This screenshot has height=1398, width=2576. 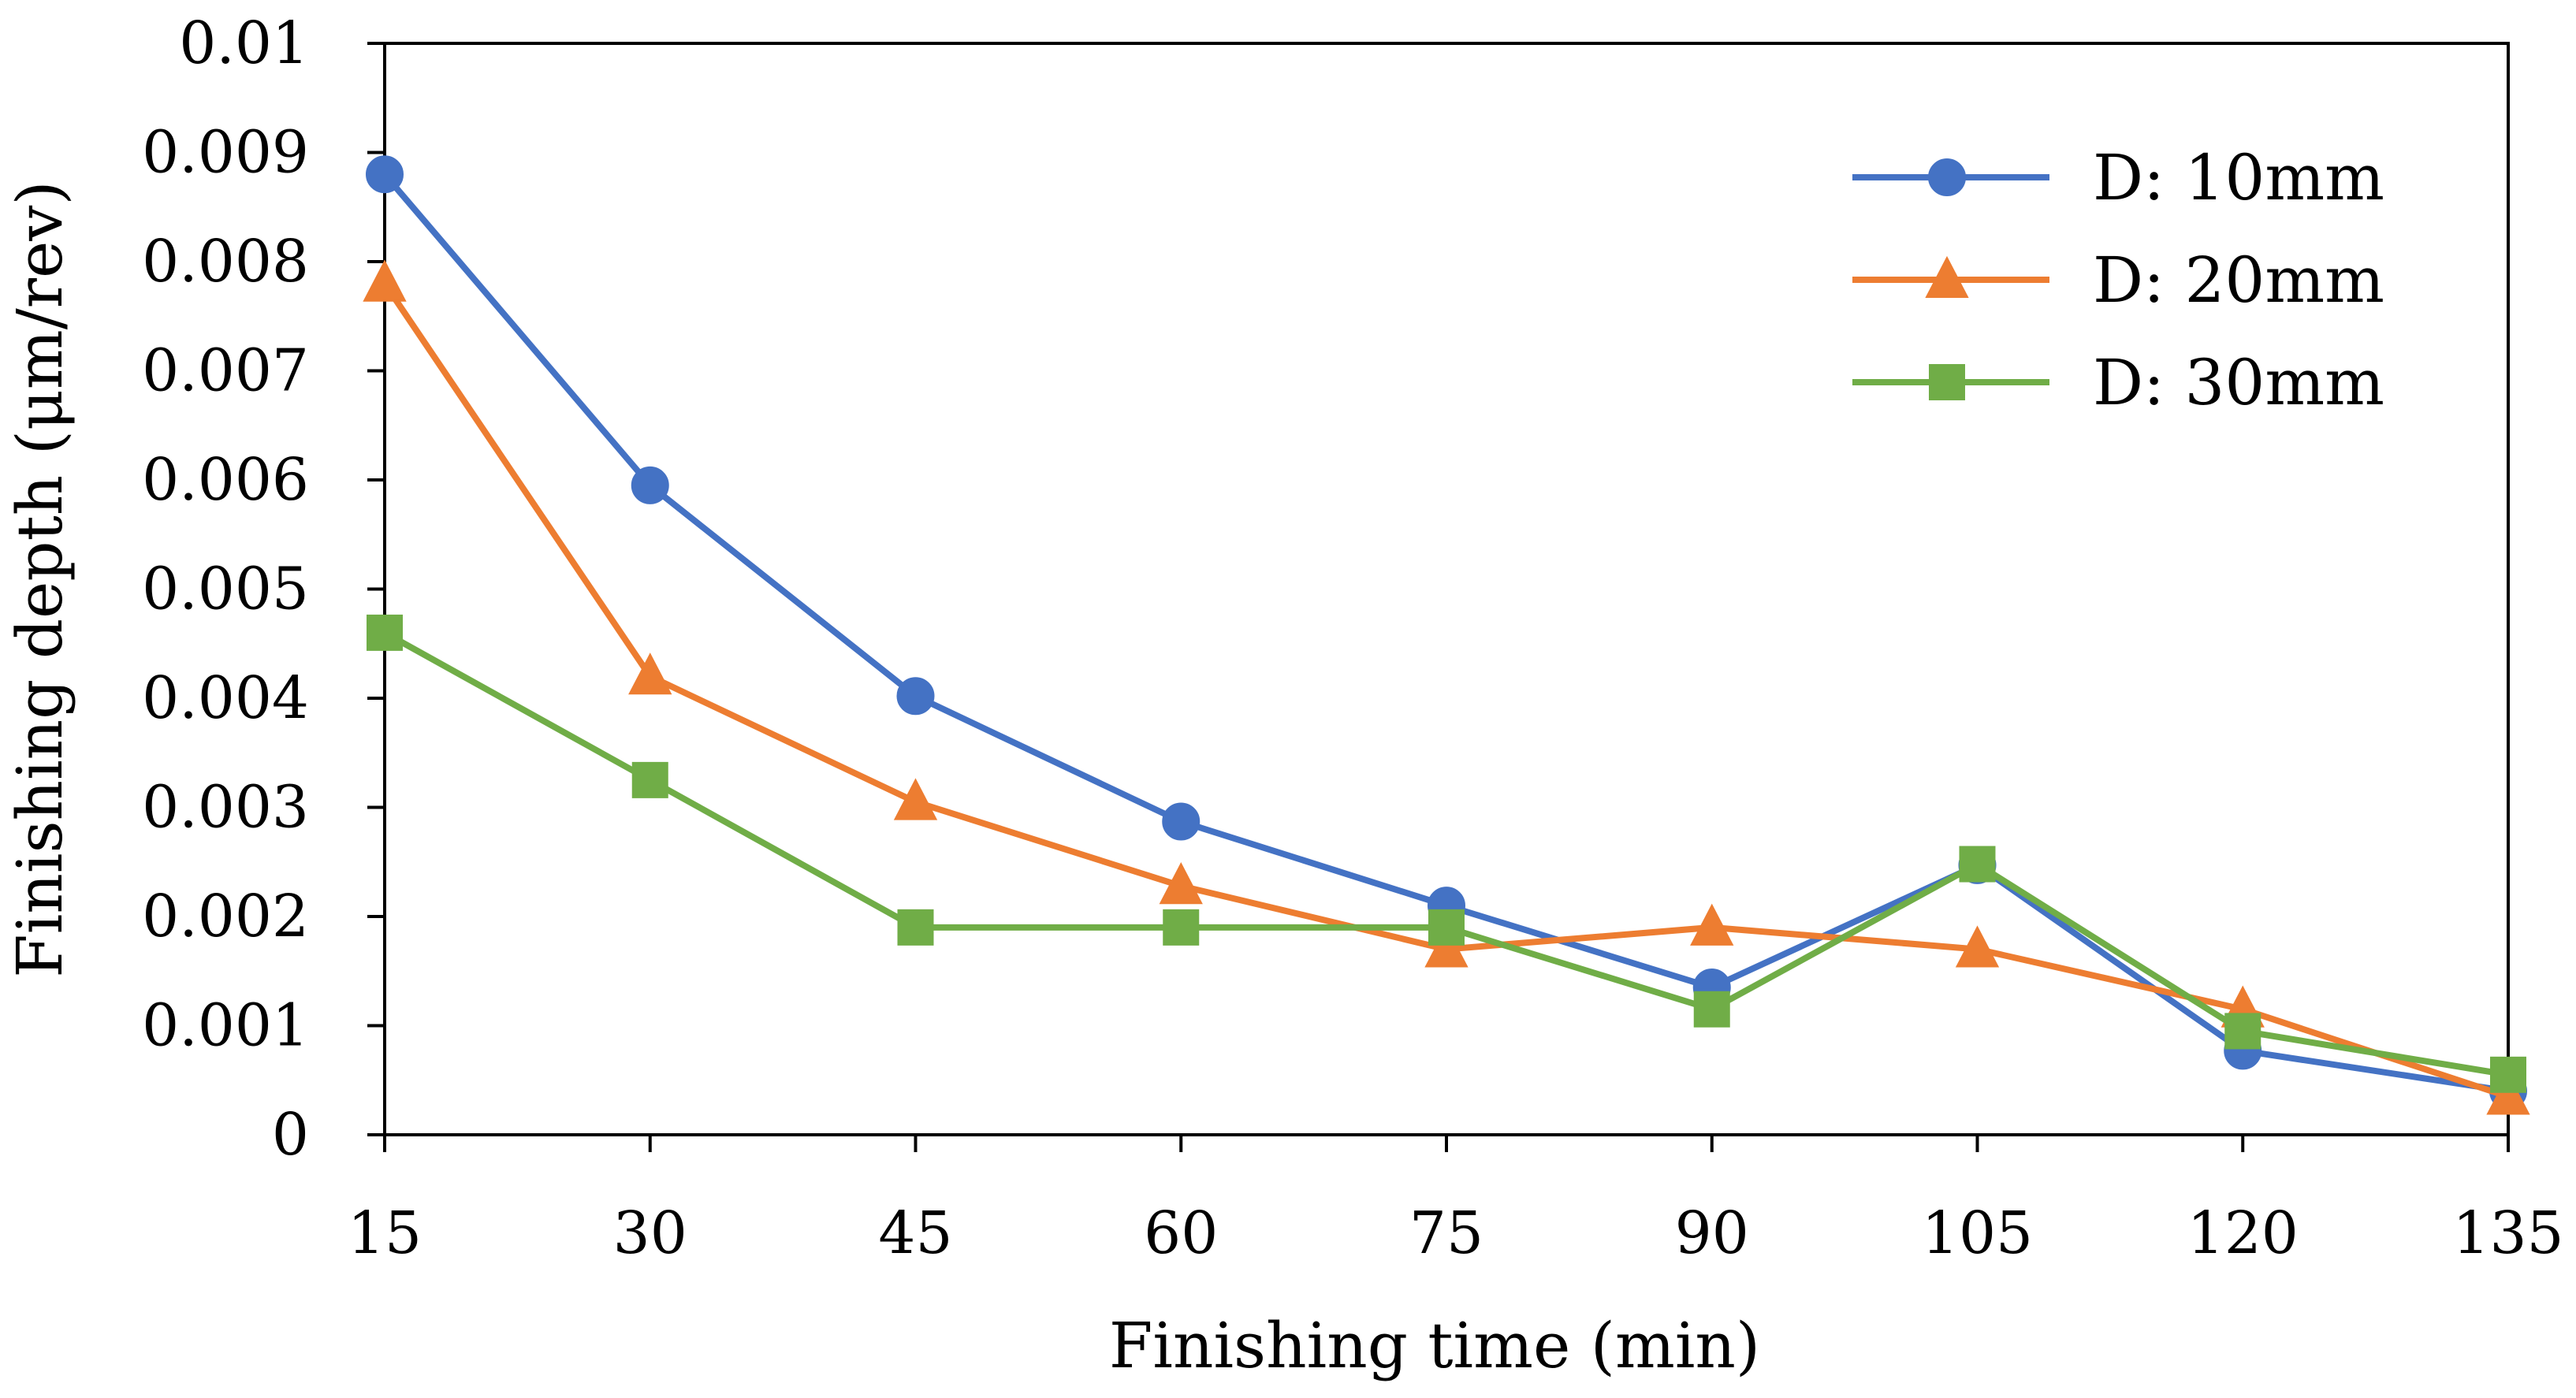 What do you see at coordinates (2238, 382) in the screenshot?
I see `legend-label: D: 30mm` at bounding box center [2238, 382].